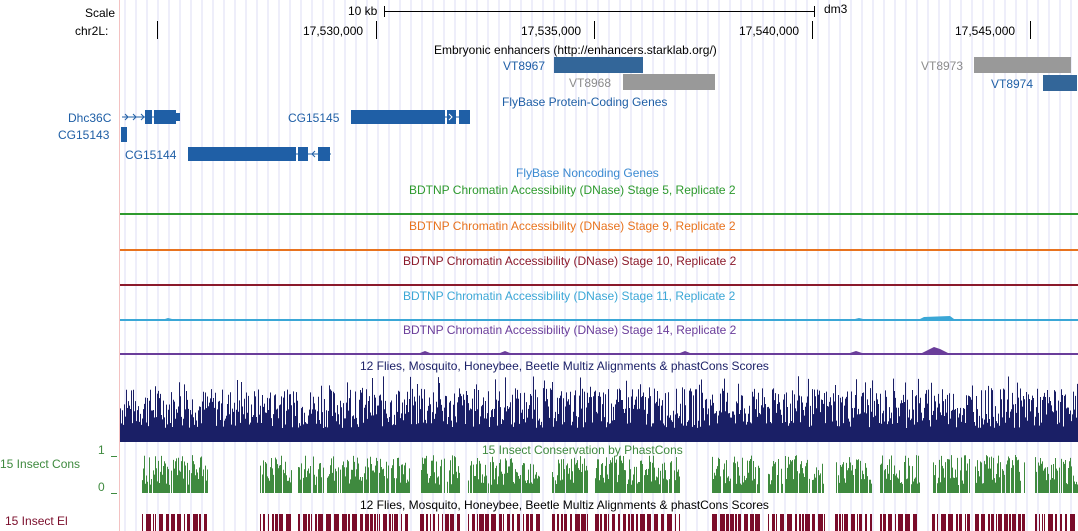 This screenshot has height=531, width=1078. What do you see at coordinates (101, 487) in the screenshot?
I see `phastcons-ymin: 0` at bounding box center [101, 487].